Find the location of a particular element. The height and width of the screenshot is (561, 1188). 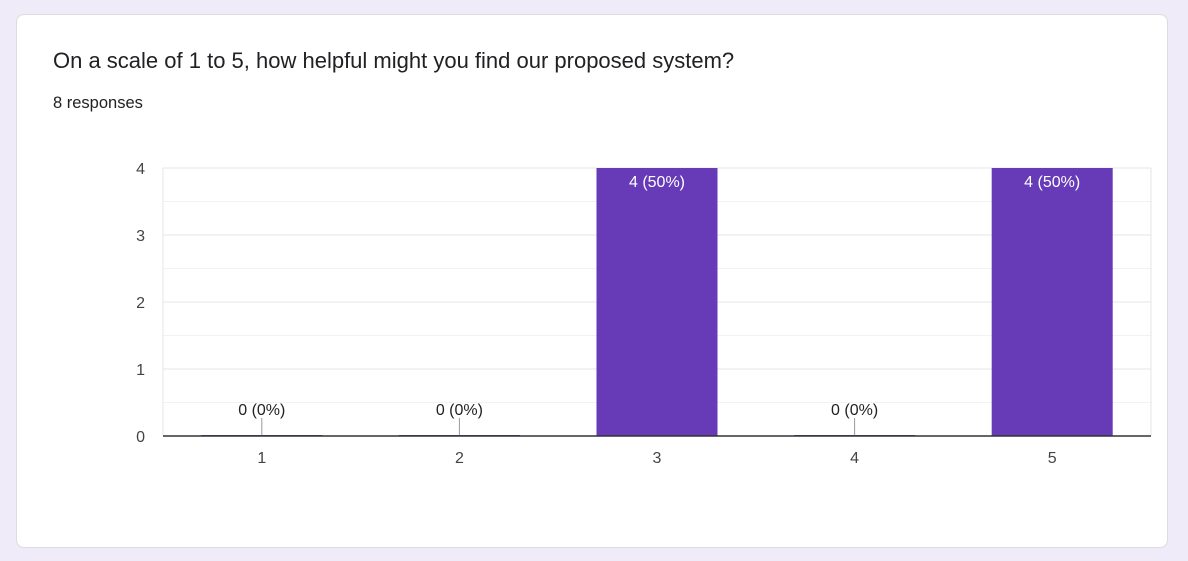

y-tick-label: 4 is located at coordinates (140, 169).